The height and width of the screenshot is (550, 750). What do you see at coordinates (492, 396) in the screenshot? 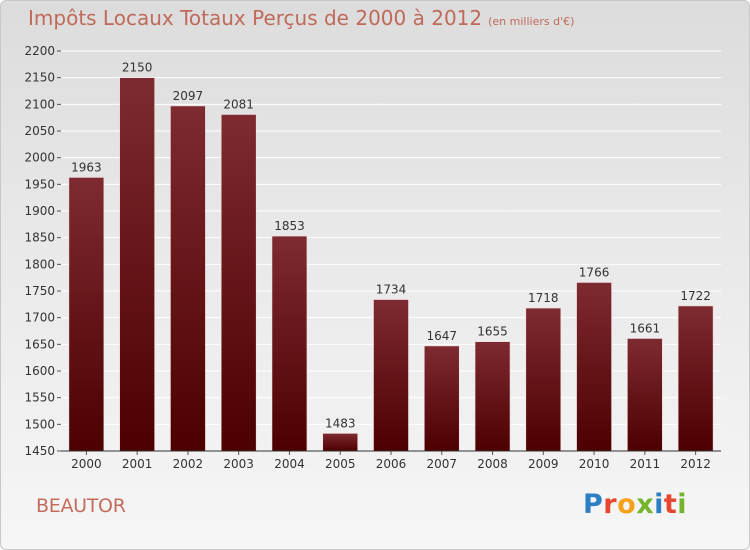
I see `bar-2008` at bounding box center [492, 396].